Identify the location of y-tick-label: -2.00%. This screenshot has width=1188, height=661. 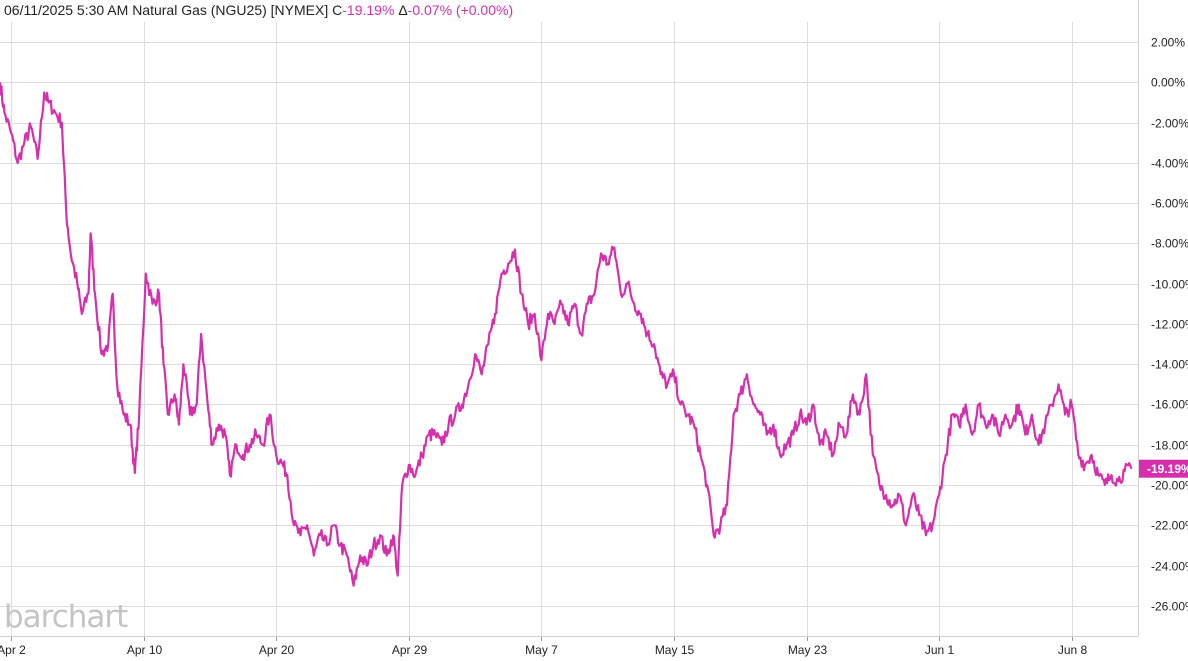
(1169, 124).